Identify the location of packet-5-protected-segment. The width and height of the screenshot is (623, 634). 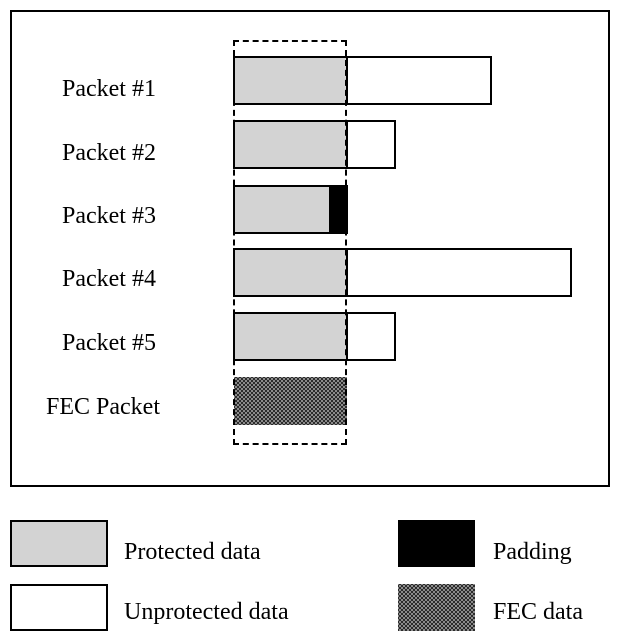
(290, 336).